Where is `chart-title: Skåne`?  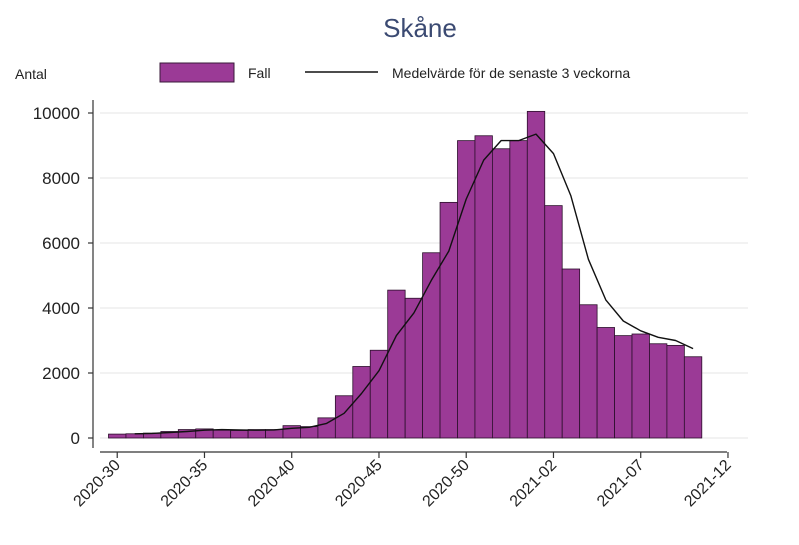
chart-title: Skåne is located at coordinates (420, 28).